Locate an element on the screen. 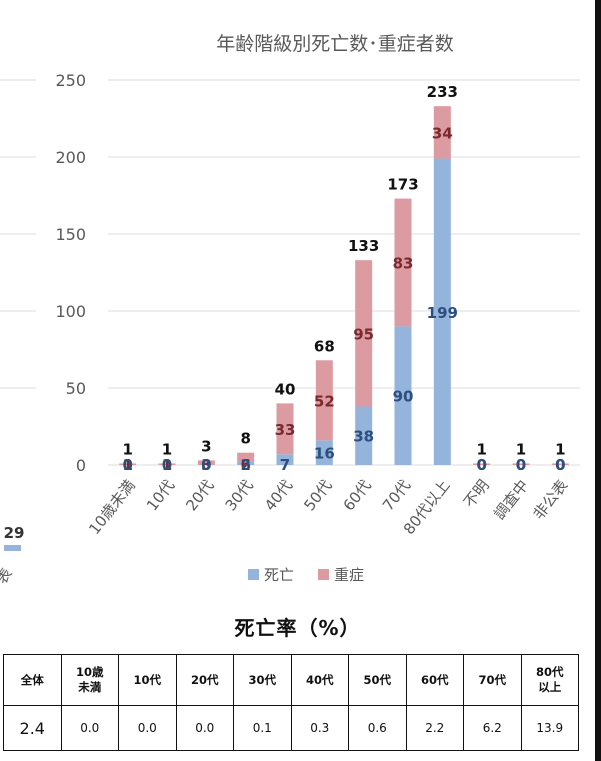  severe-label: 34 is located at coordinates (442, 133).